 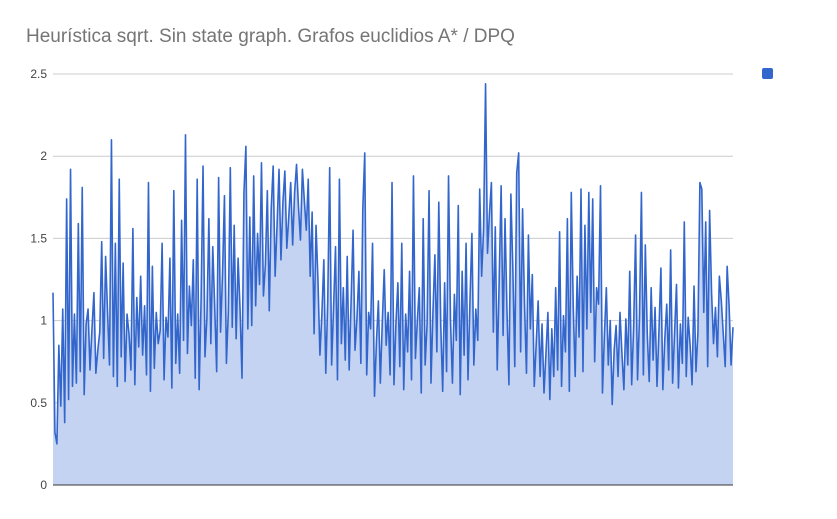 I want to click on y-tick-label: 1, so click(x=43, y=321).